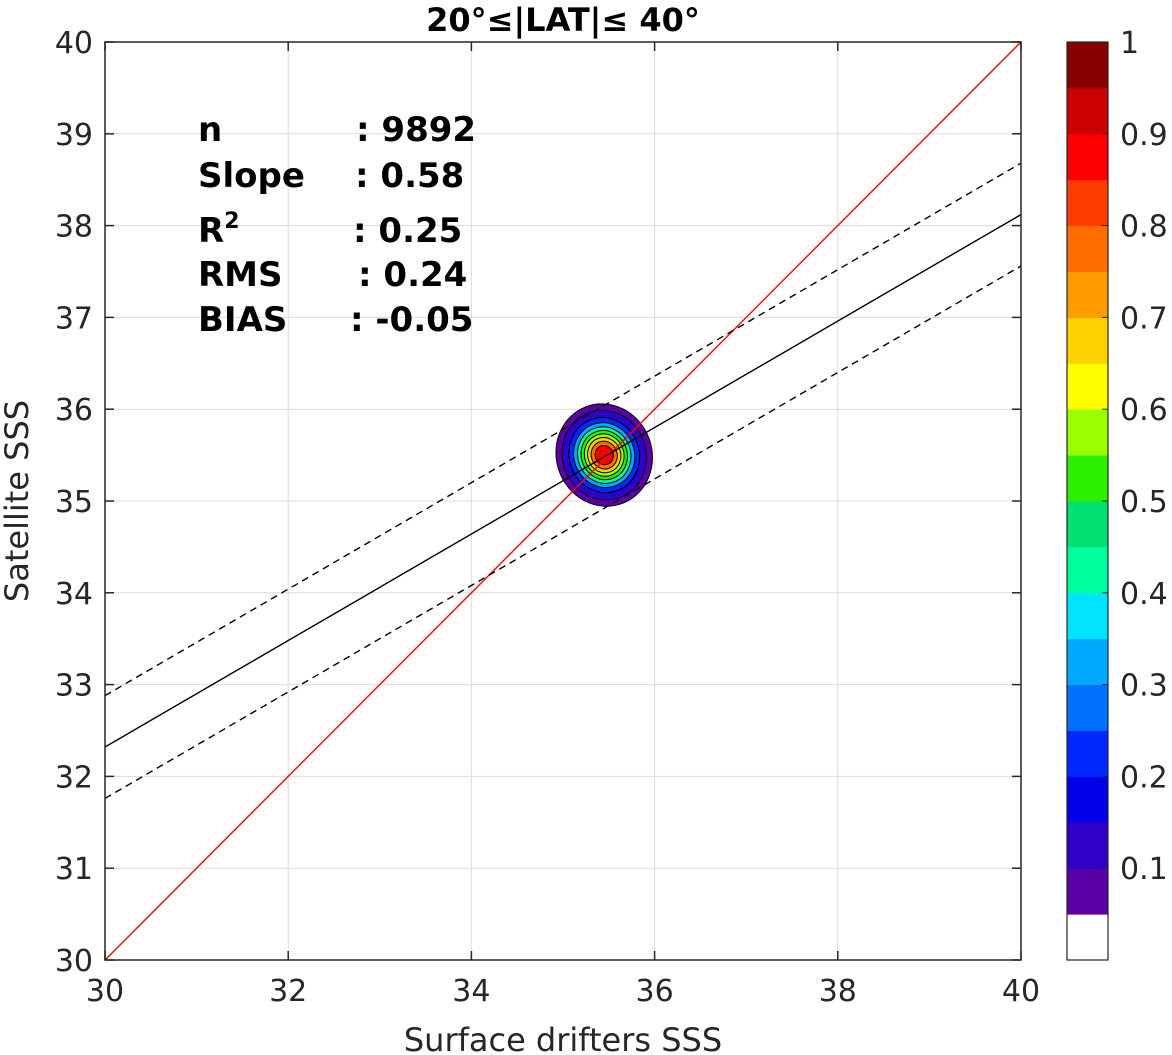  I want to click on colorbar-tick-label: 0.9, so click(1144, 135).